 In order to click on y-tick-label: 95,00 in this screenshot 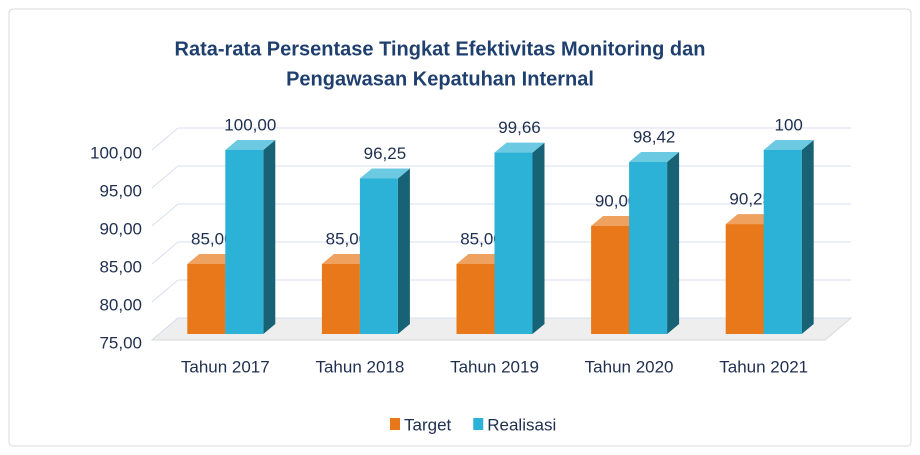, I will do `click(120, 190)`.